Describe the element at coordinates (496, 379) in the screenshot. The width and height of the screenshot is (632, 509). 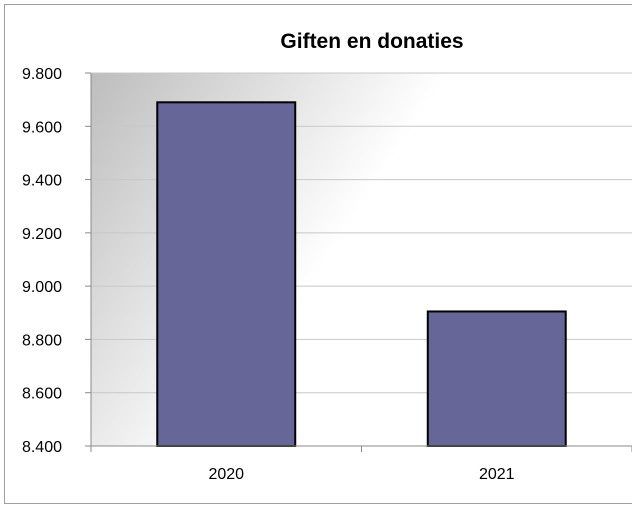
I see `bar-2021` at that location.